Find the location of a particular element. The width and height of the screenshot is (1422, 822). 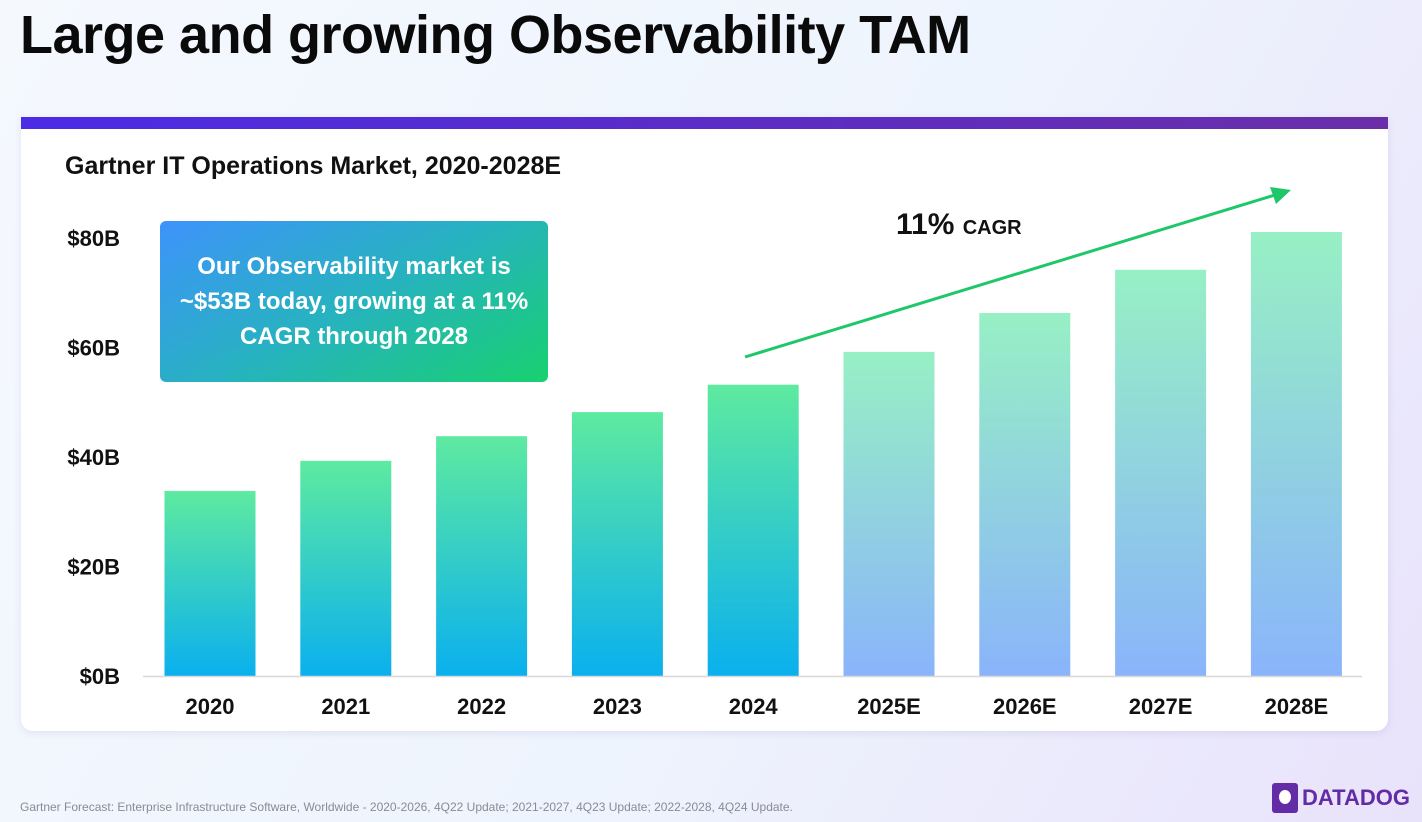

bar-2026E is located at coordinates (1025, 494).